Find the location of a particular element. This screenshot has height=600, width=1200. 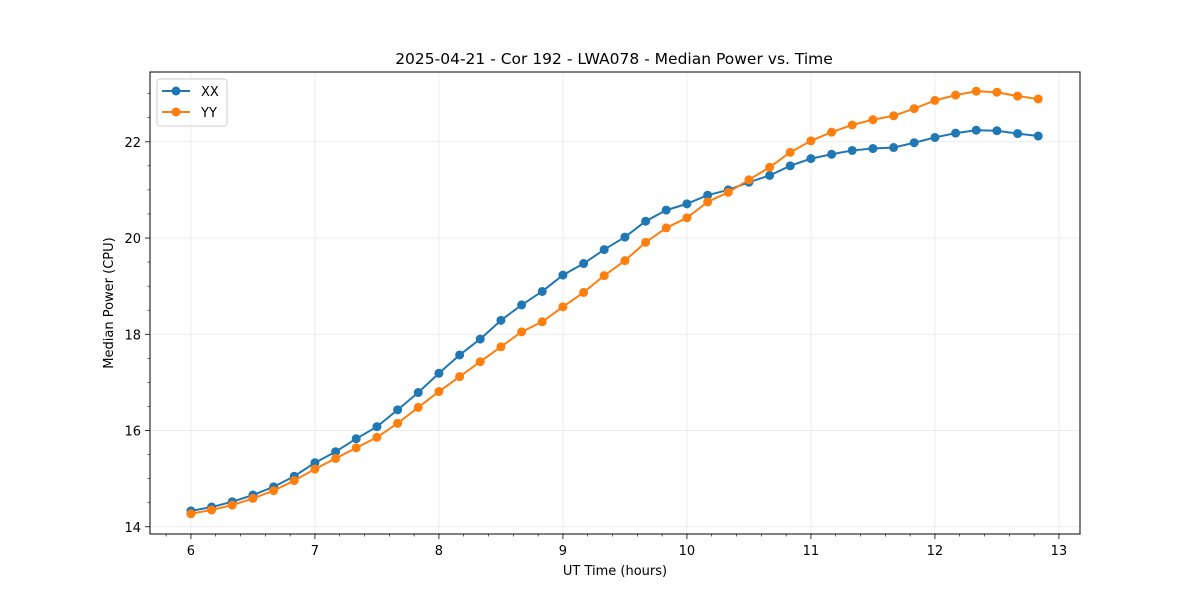

legend-marker-yy is located at coordinates (176, 112).